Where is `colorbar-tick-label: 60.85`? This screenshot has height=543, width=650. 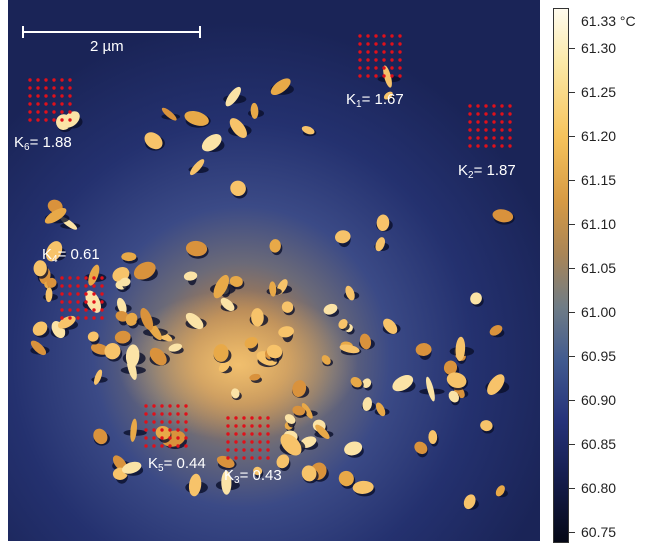
colorbar-tick-label: 60.85 is located at coordinates (599, 444).